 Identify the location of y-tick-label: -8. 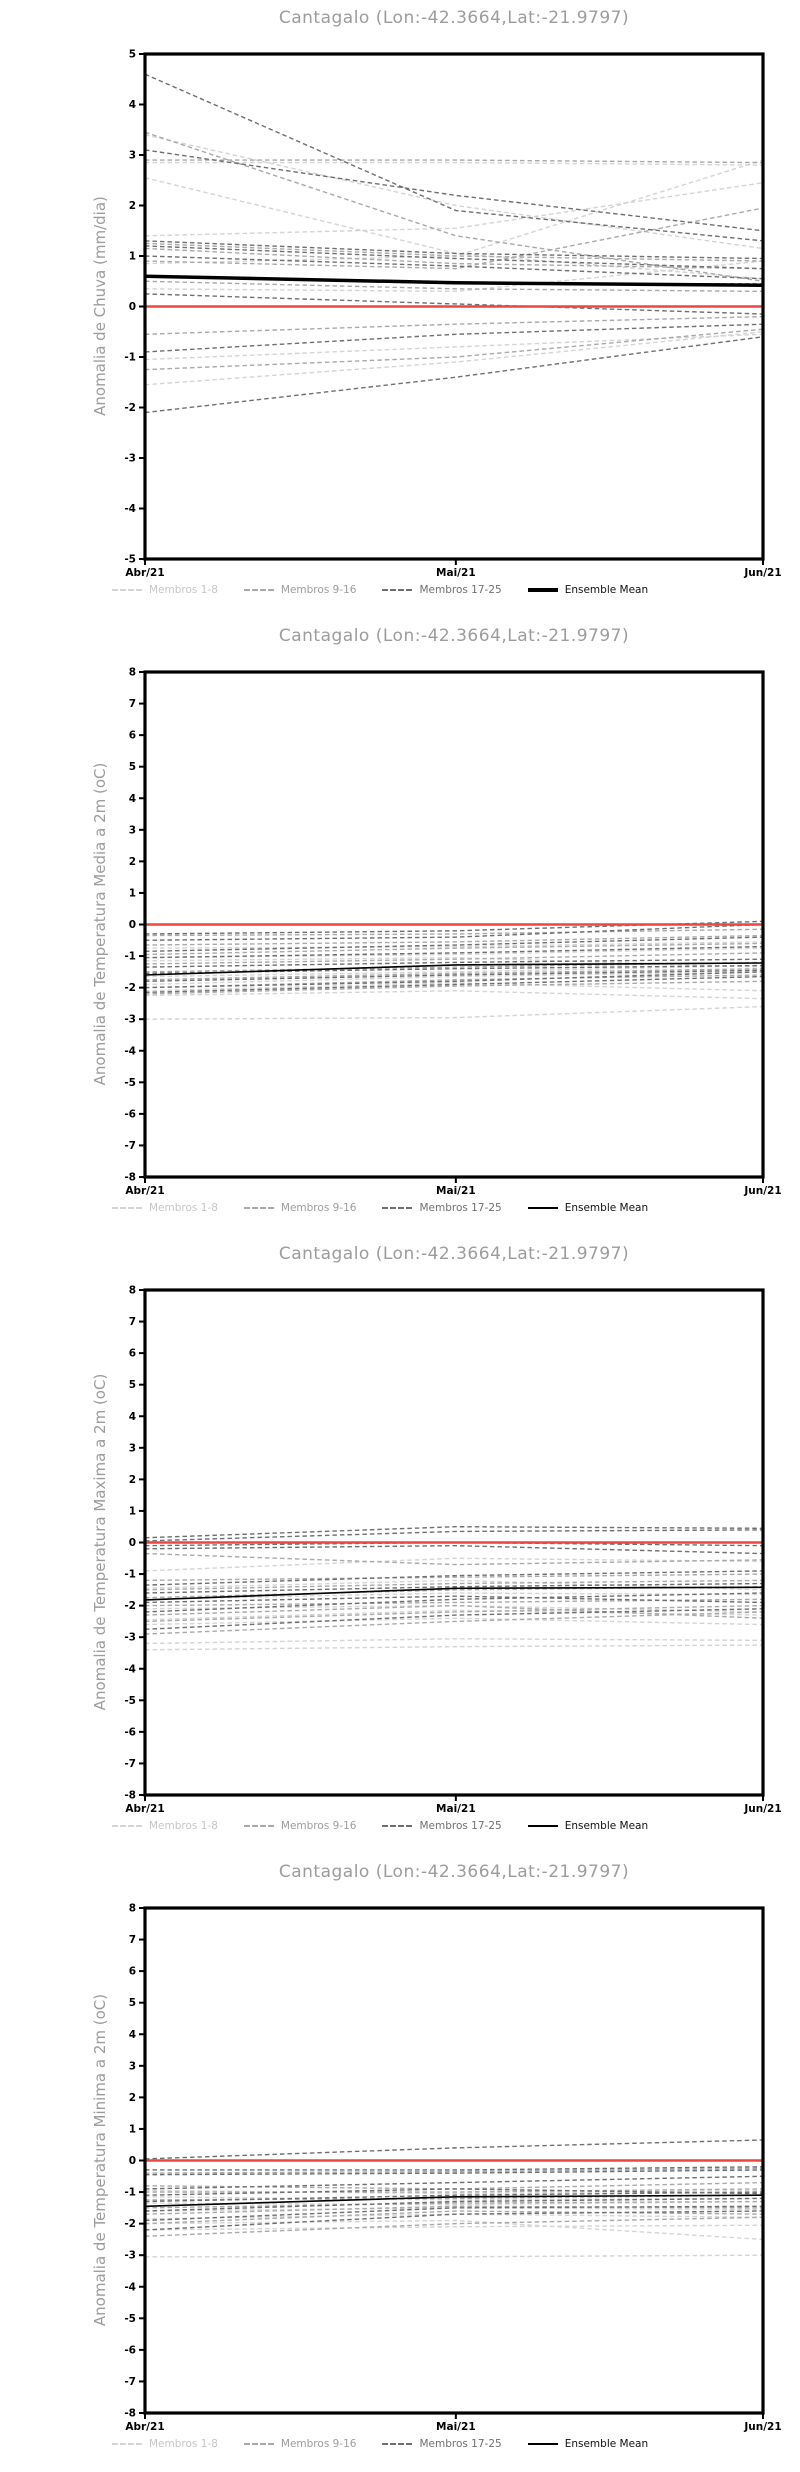
(130, 2414).